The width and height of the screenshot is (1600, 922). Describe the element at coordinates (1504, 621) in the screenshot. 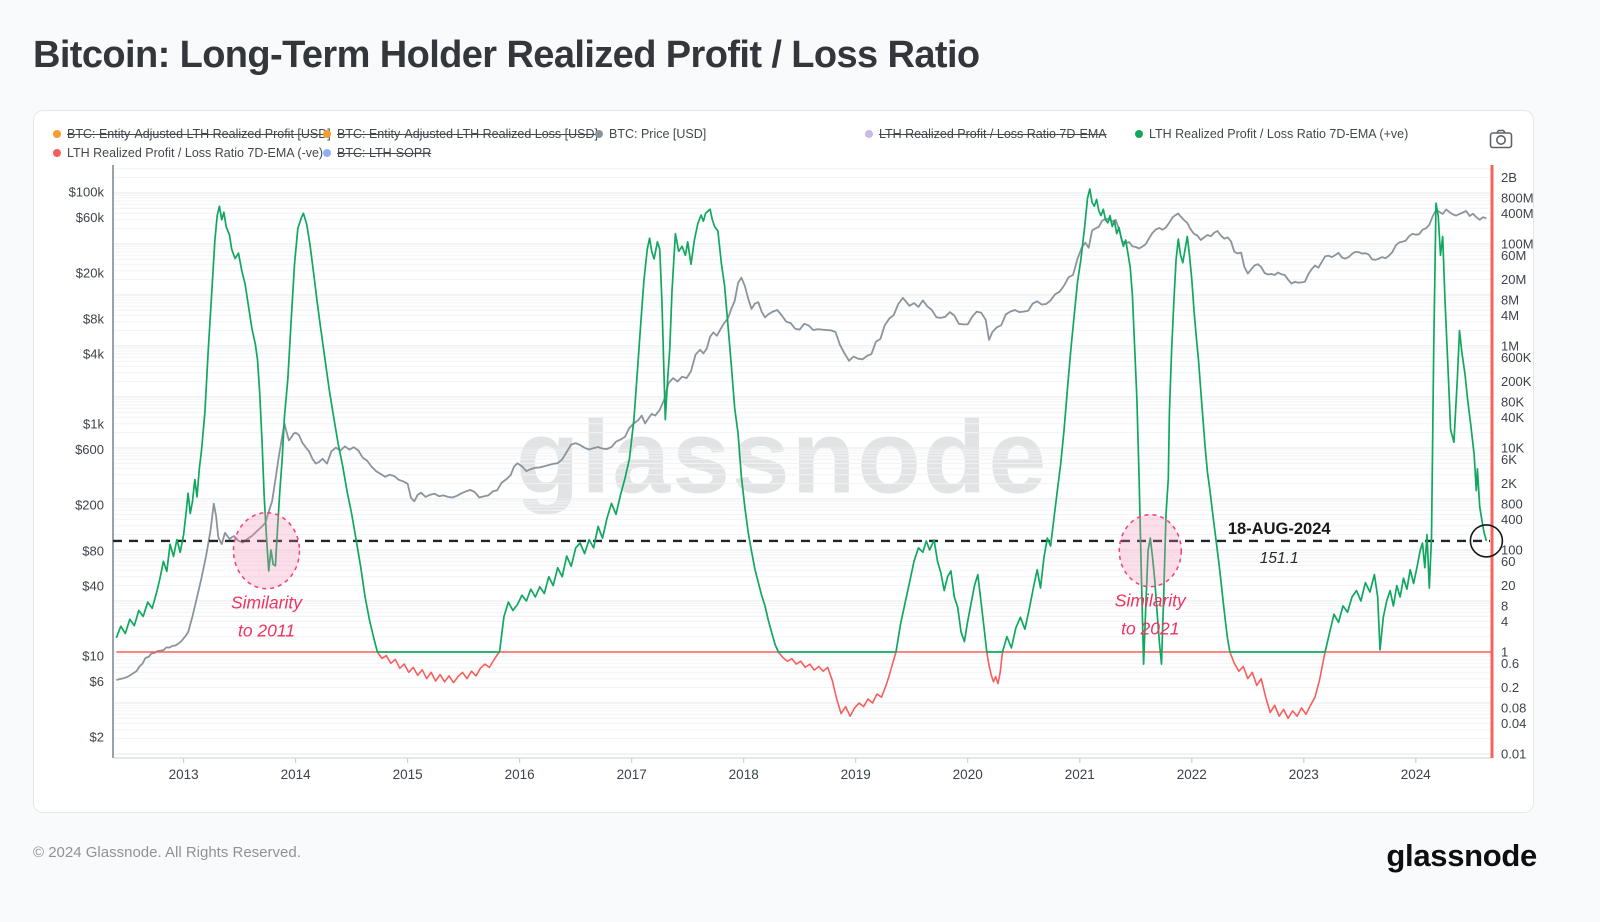

I see `svg-text: 4` at that location.